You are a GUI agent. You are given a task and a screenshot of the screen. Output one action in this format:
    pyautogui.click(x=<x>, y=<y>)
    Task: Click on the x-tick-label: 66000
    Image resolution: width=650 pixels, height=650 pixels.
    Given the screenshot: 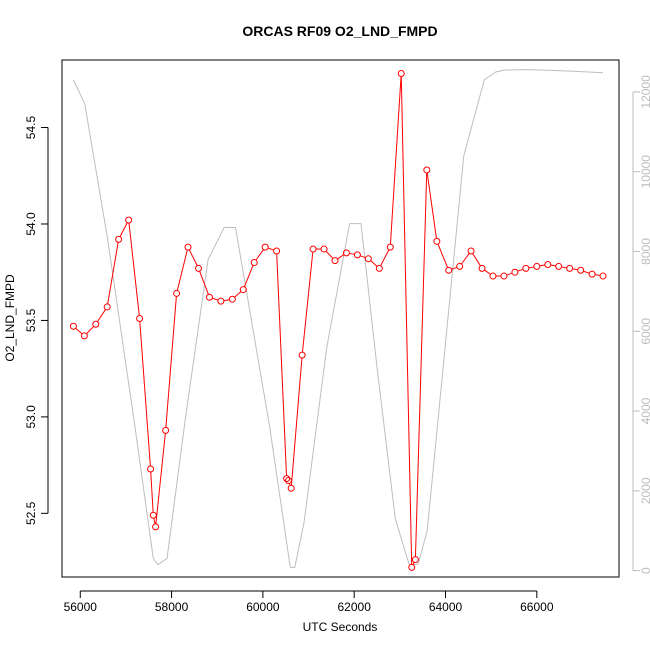 What is the action you would take?
    pyautogui.click(x=537, y=607)
    